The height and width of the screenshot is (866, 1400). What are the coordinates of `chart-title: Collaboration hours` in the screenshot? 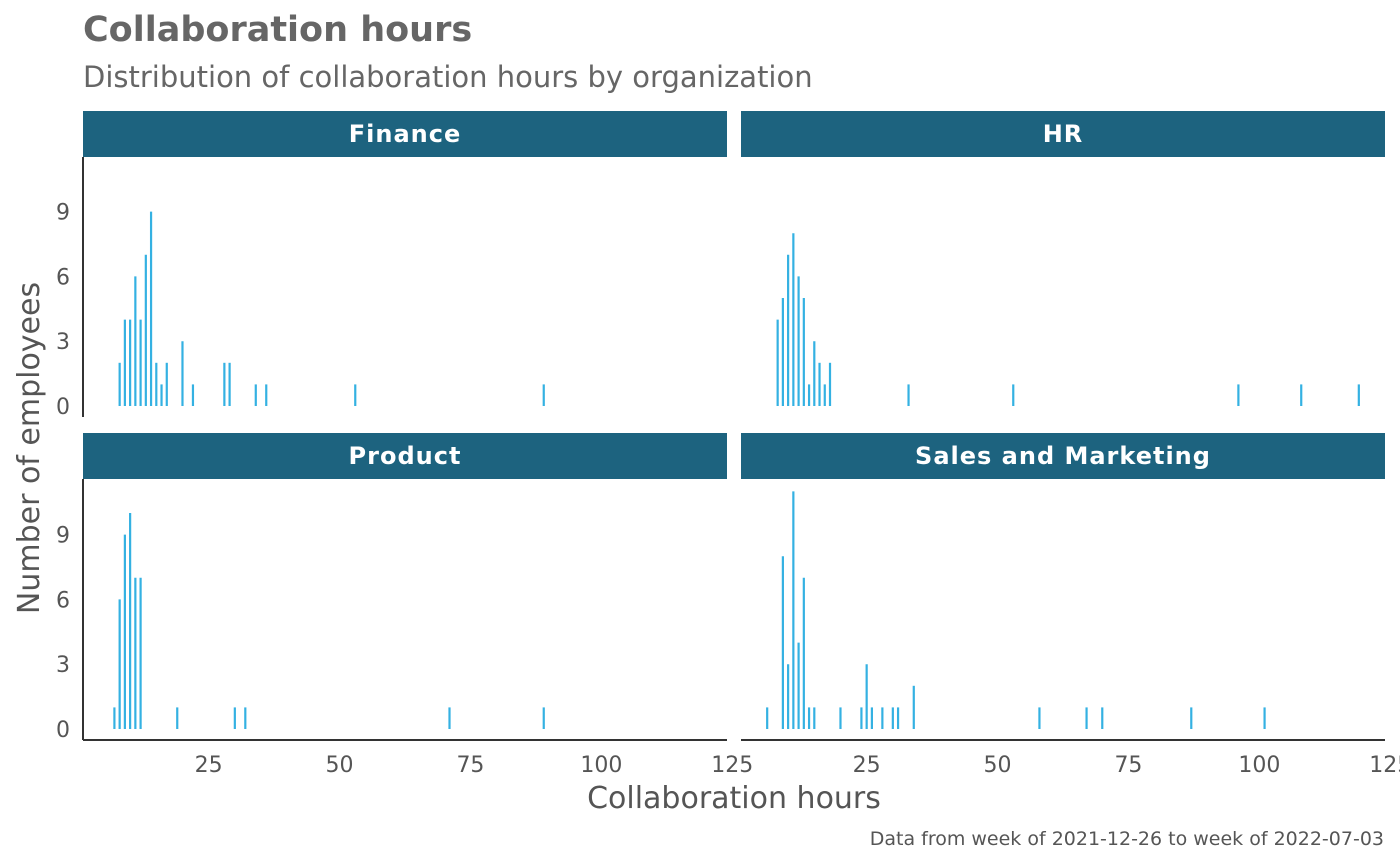 It's located at (277, 30).